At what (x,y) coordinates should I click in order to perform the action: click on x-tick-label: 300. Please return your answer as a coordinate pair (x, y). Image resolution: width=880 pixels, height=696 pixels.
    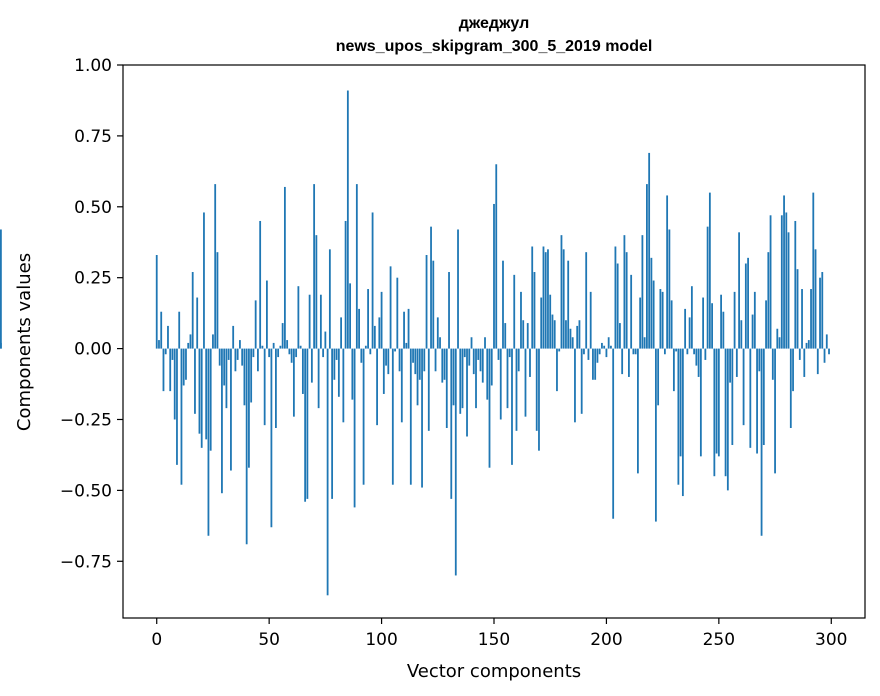
    Looking at the image, I should click on (831, 640).